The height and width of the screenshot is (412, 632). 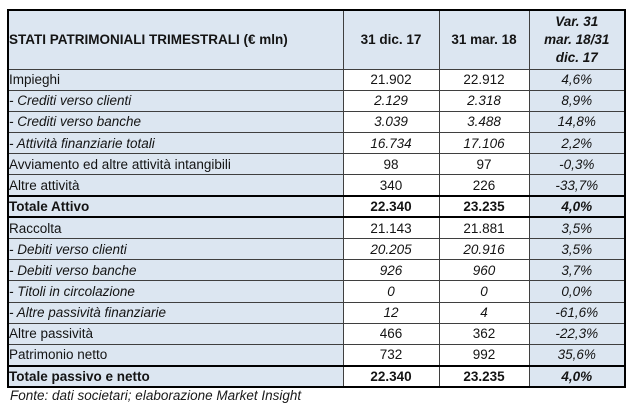 What do you see at coordinates (484, 164) in the screenshot?
I see `value-31-mar-18: 97` at bounding box center [484, 164].